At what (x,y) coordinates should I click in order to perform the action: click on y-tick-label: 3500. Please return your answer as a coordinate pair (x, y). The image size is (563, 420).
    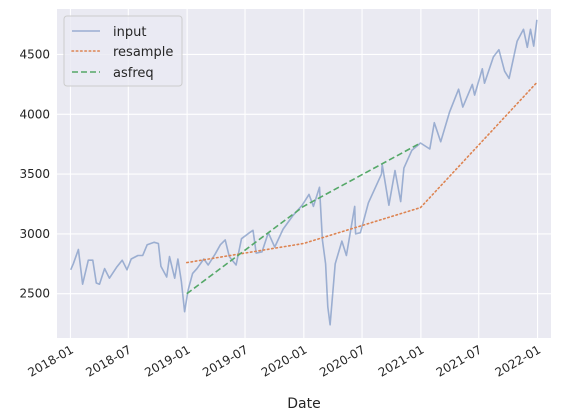
    Looking at the image, I should click on (34, 174).